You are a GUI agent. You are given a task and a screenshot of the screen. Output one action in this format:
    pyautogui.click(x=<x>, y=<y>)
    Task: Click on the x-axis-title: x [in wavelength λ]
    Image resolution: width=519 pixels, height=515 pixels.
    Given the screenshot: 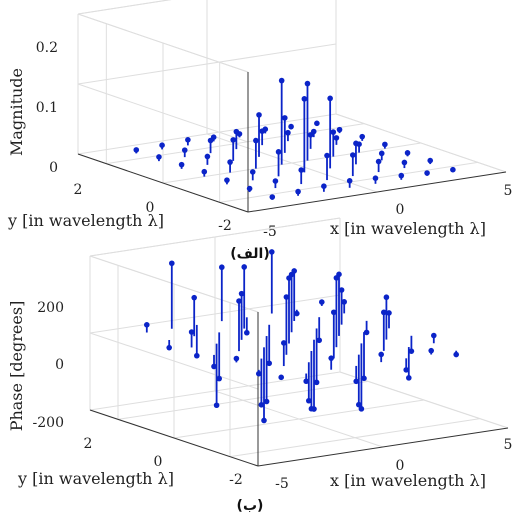 What is the action you would take?
    pyautogui.click(x=408, y=480)
    